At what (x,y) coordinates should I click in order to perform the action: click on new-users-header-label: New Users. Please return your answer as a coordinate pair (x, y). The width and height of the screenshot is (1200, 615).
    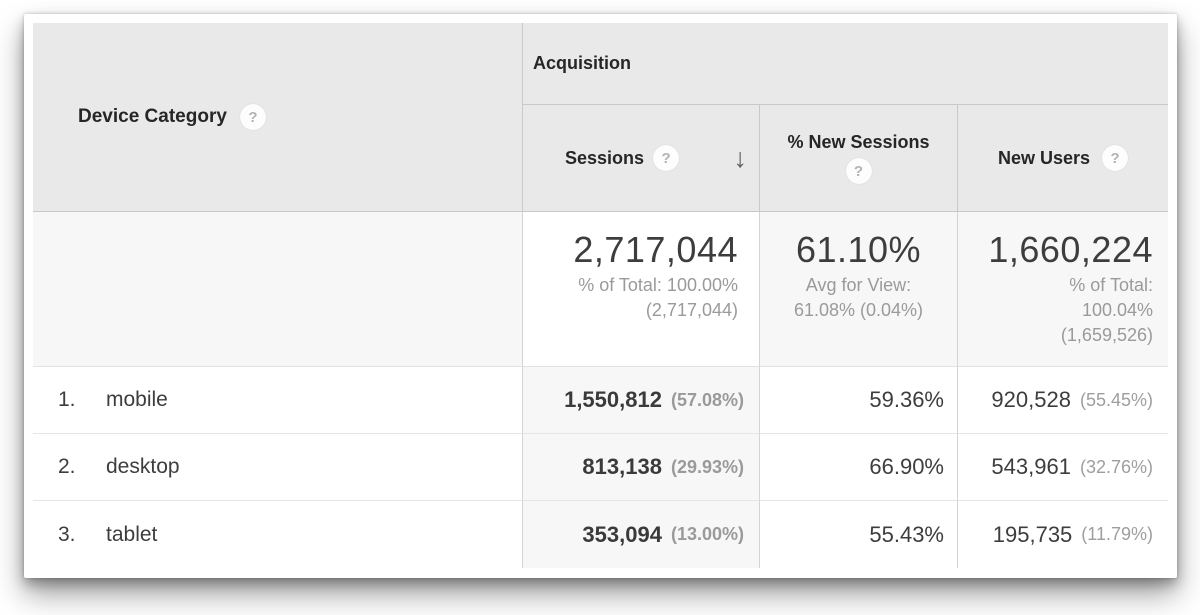
    Looking at the image, I should click on (1044, 157).